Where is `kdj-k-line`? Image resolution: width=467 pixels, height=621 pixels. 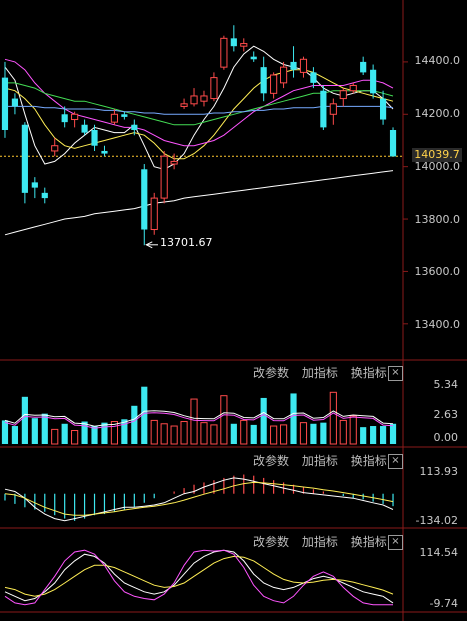
kdj-k-line is located at coordinates (199, 576).